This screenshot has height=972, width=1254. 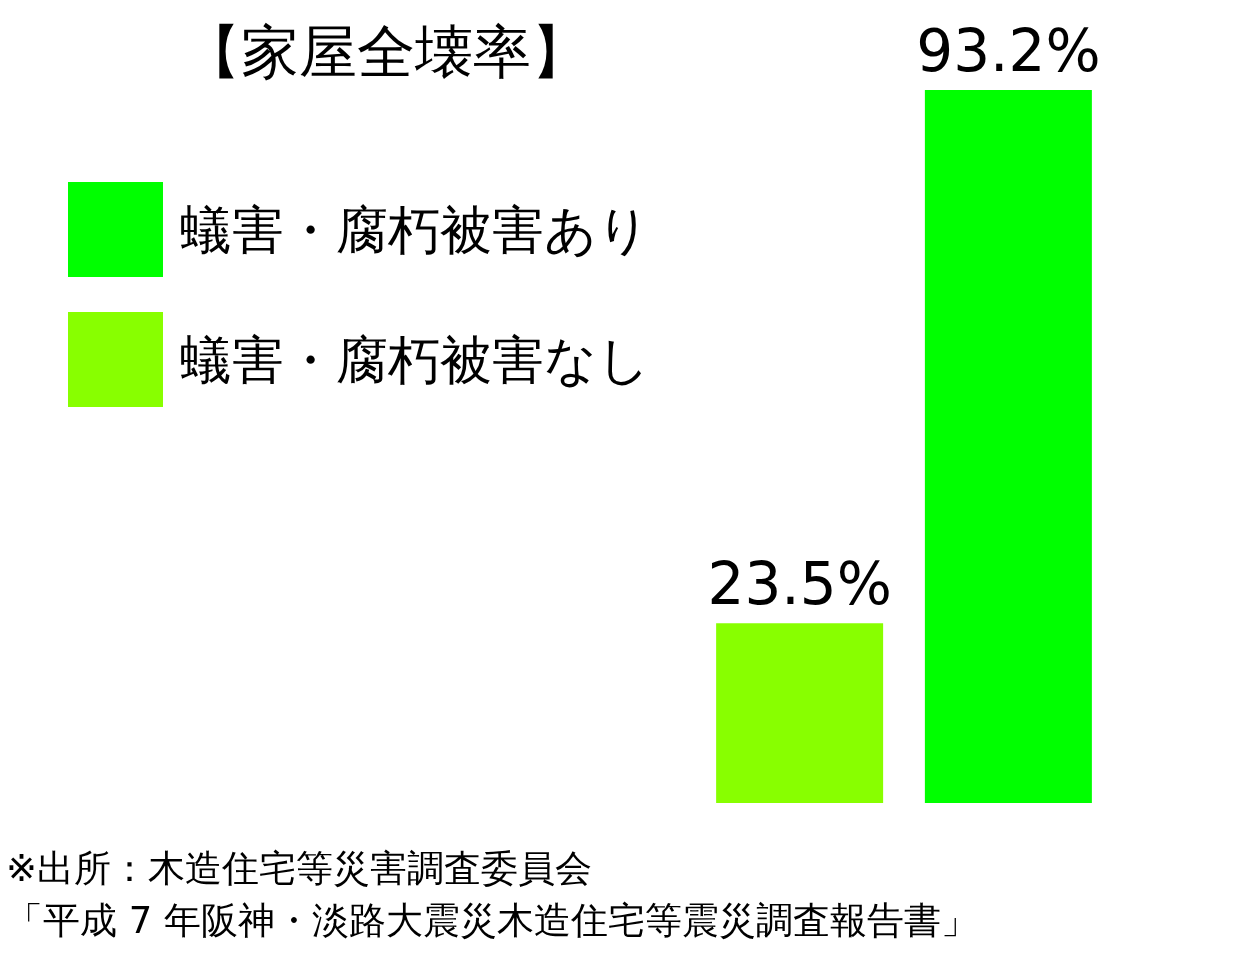 I want to click on data-label: 93.2%, so click(x=1008, y=51).